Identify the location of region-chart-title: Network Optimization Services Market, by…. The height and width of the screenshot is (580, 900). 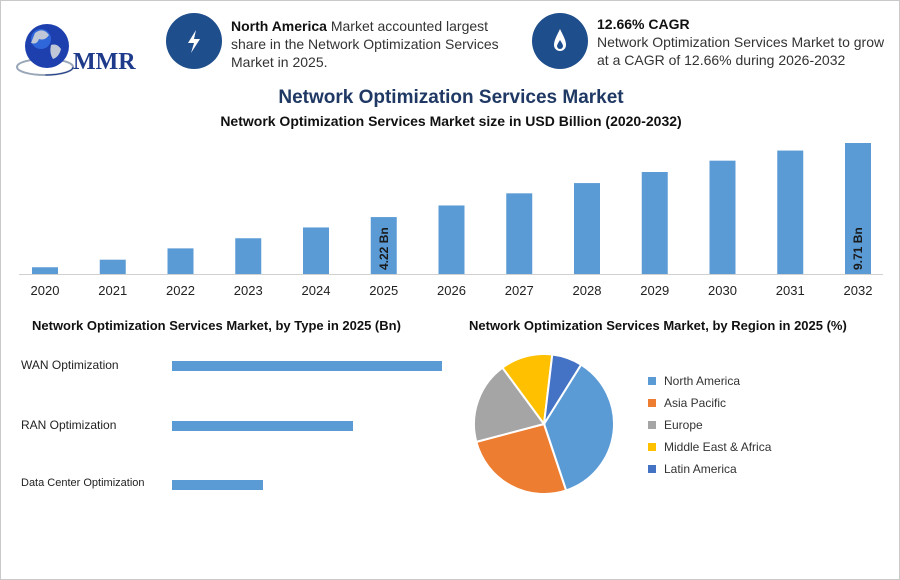
(658, 325).